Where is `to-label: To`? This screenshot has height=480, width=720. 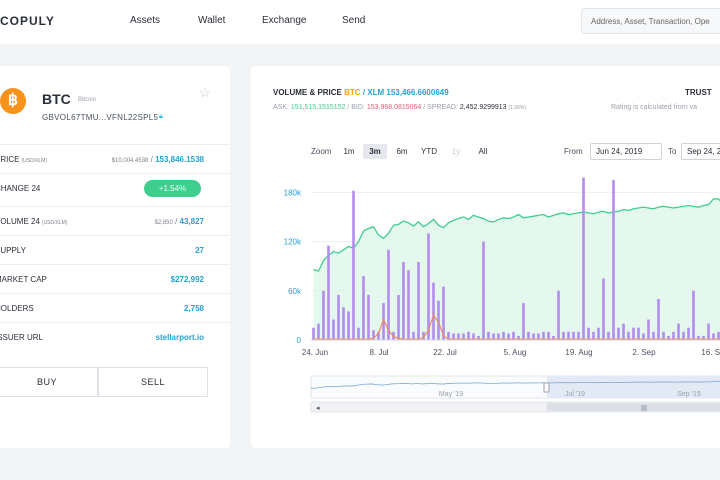
to-label: To is located at coordinates (672, 151).